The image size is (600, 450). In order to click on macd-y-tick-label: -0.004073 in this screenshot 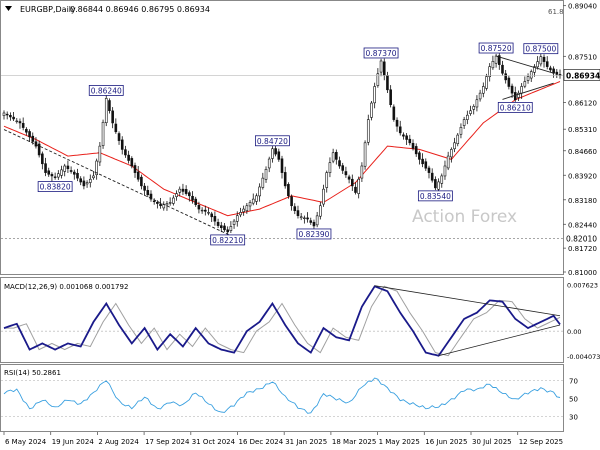, I will do `click(583, 357)`.